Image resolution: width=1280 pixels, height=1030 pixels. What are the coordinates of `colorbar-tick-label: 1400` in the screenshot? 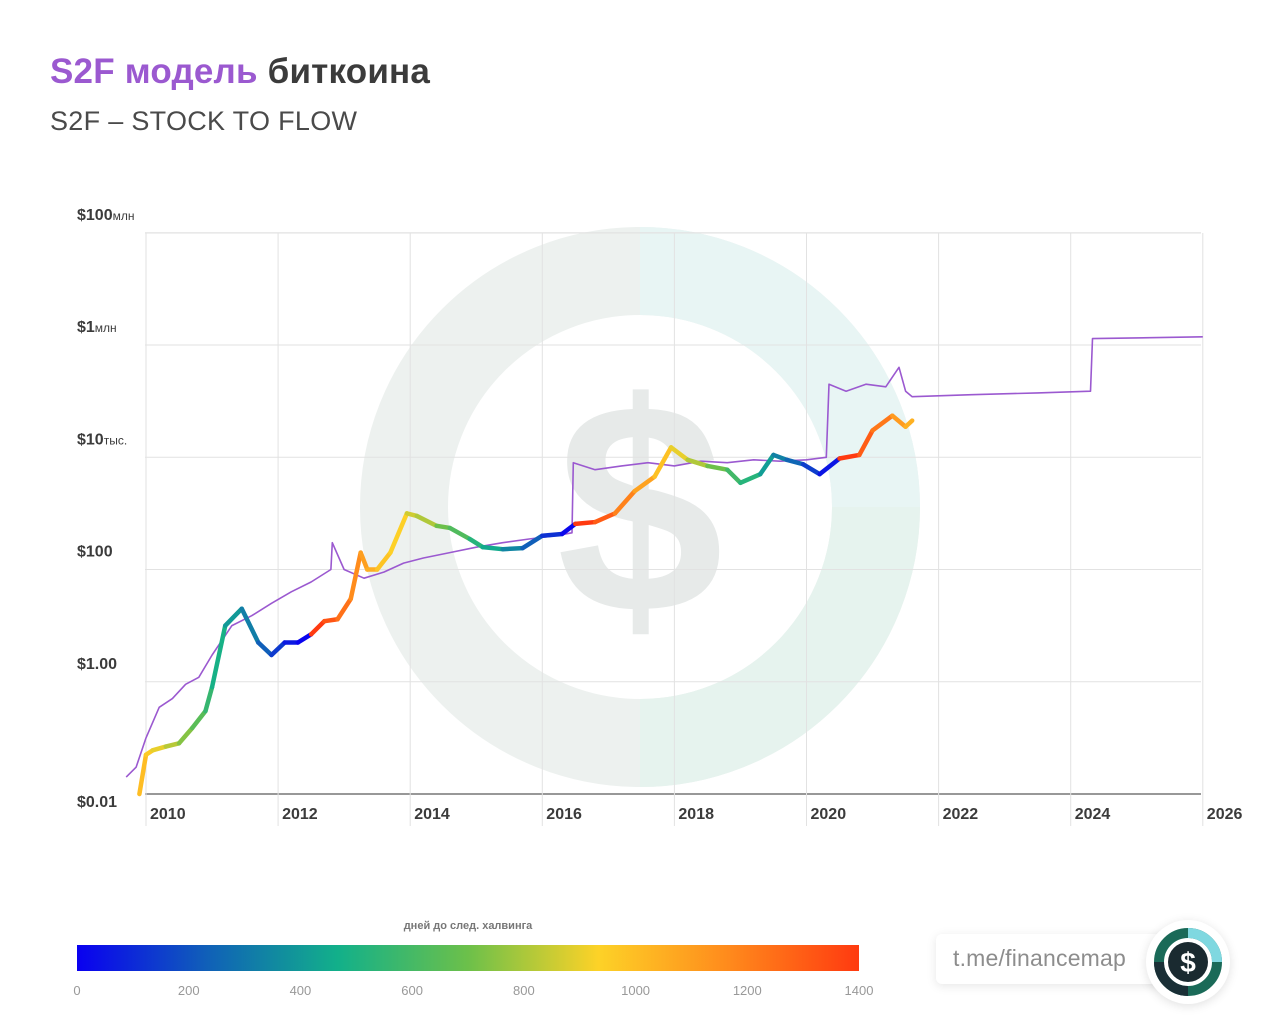 It's located at (859, 990).